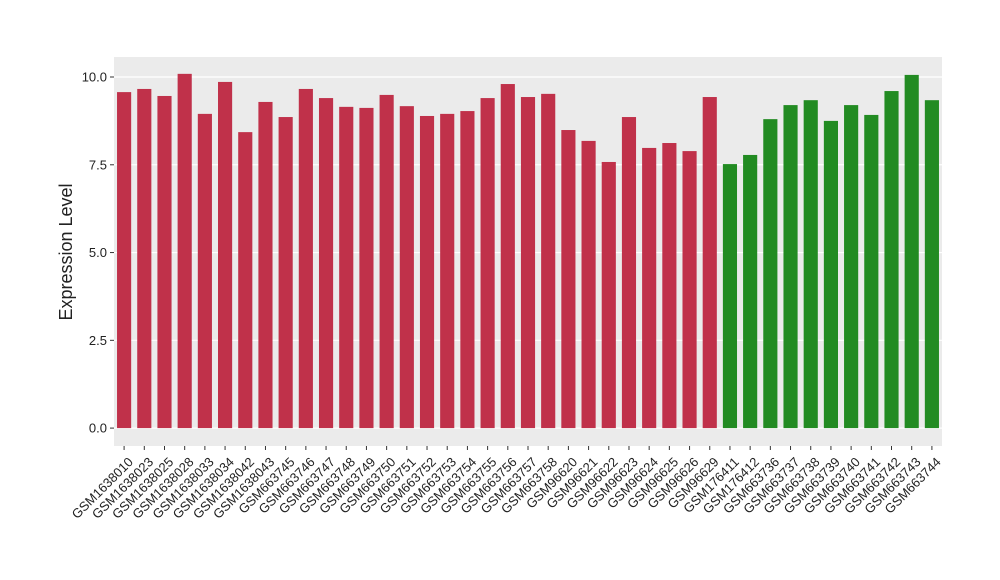  What do you see at coordinates (98, 252) in the screenshot?
I see `y-tick-label: 5.0` at bounding box center [98, 252].